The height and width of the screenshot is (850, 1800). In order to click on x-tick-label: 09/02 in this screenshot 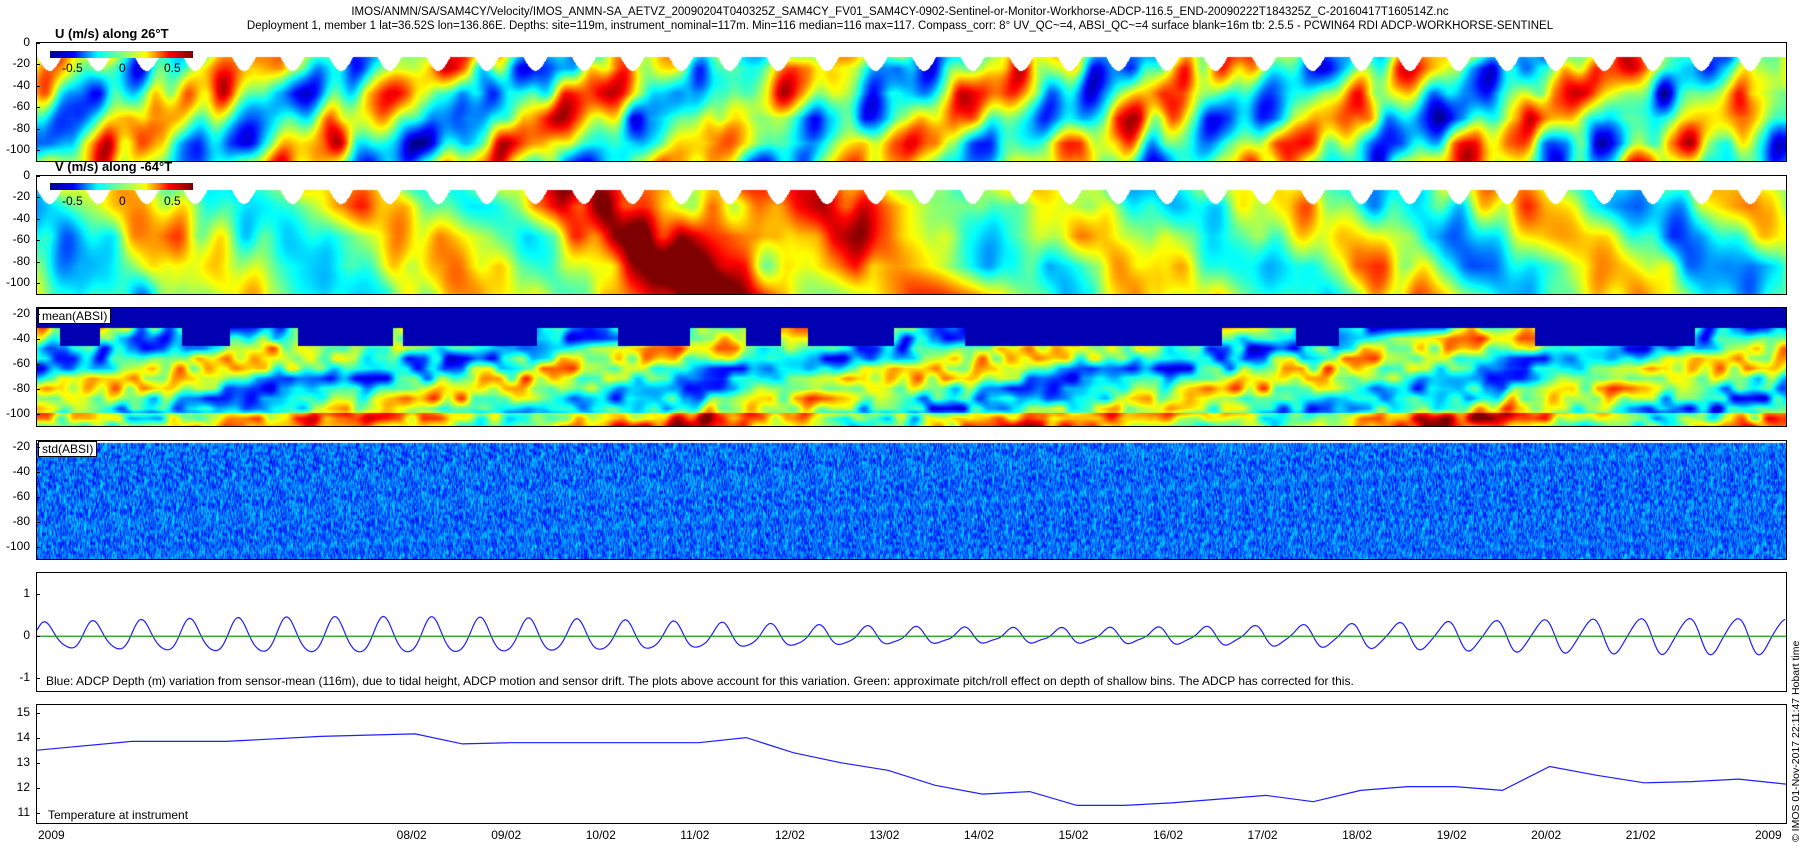, I will do `click(506, 835)`.